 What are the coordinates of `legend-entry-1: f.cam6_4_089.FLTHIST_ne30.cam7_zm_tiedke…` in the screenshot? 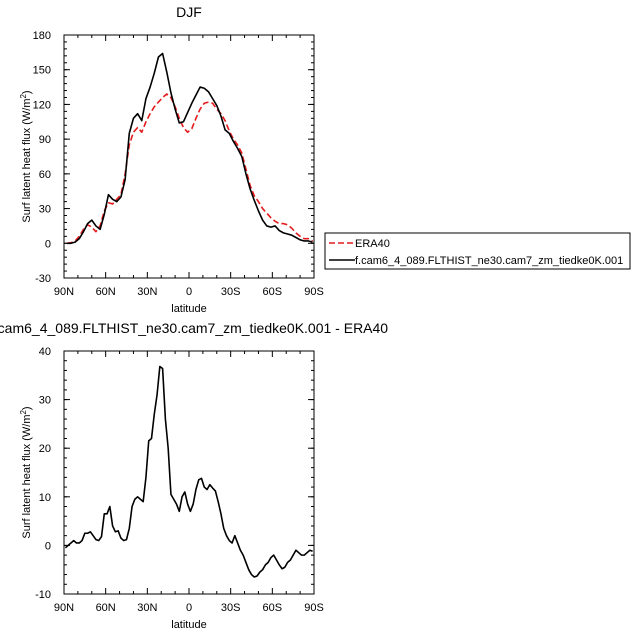 It's located at (489, 261).